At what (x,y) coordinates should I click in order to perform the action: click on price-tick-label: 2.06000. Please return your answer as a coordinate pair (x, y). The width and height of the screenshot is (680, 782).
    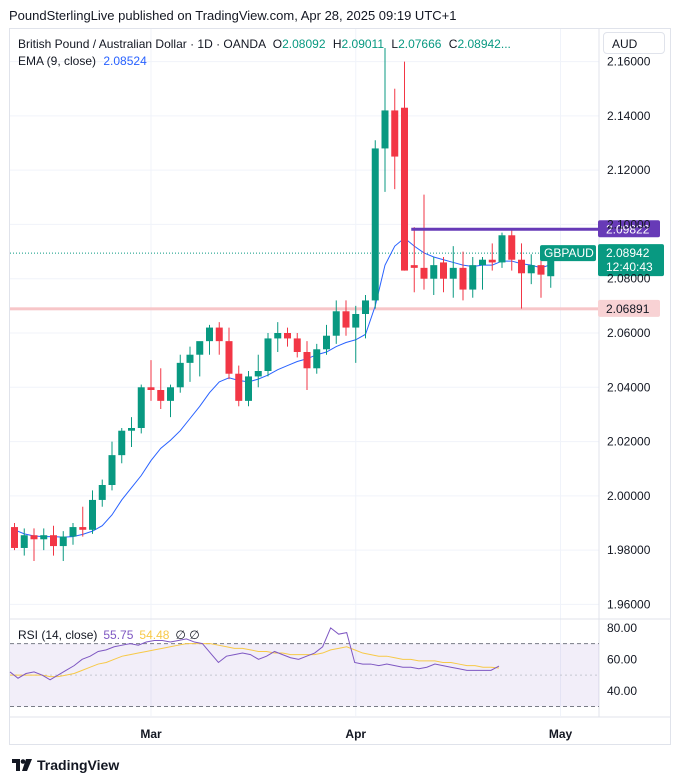
    Looking at the image, I should click on (629, 333).